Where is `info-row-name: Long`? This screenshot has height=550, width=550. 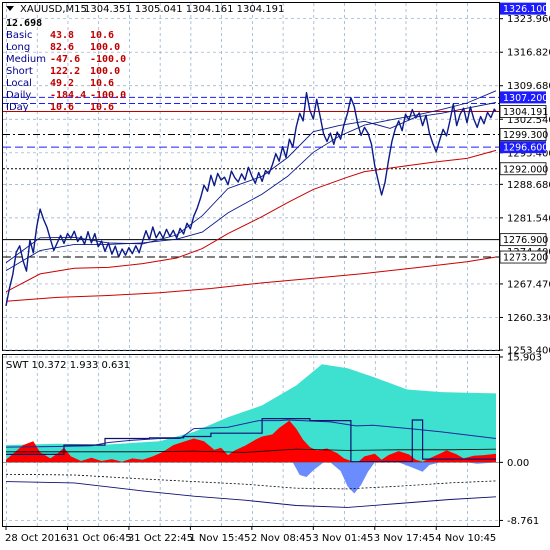 info-row-name: Long is located at coordinates (18, 47).